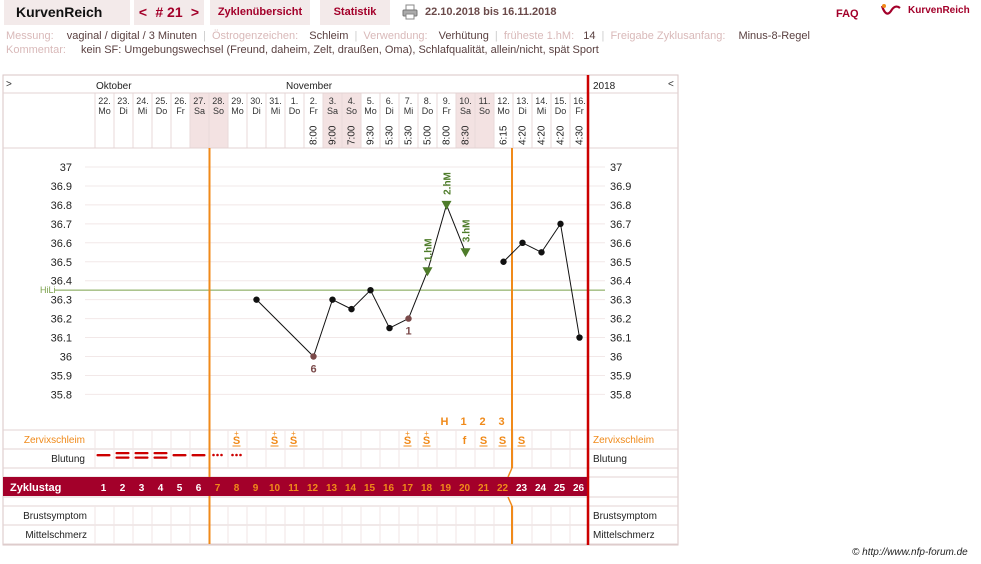 The height and width of the screenshot is (564, 981). What do you see at coordinates (604, 86) in the screenshot?
I see `year-label: 2018` at bounding box center [604, 86].